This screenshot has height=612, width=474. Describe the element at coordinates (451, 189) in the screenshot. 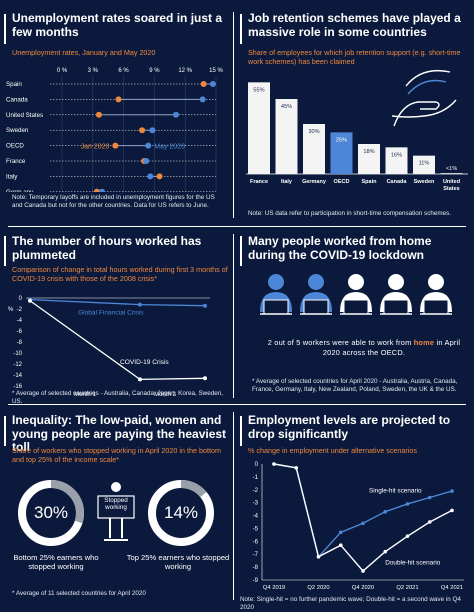

I see `category-label: States` at that location.